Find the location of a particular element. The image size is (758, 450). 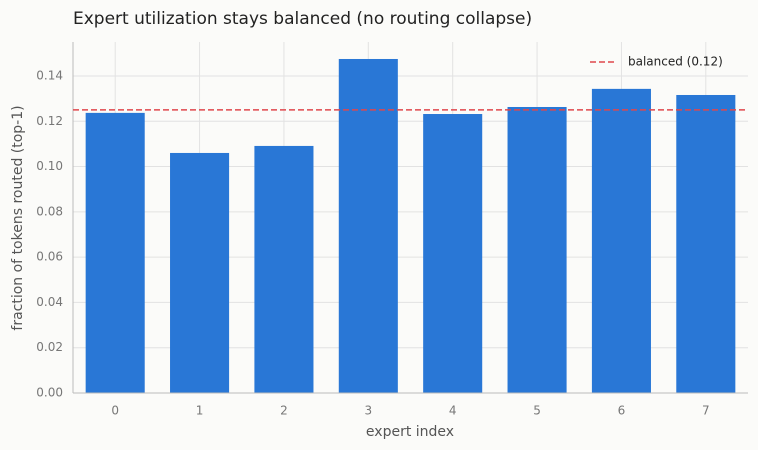

x-tick-label: 6 is located at coordinates (622, 411).